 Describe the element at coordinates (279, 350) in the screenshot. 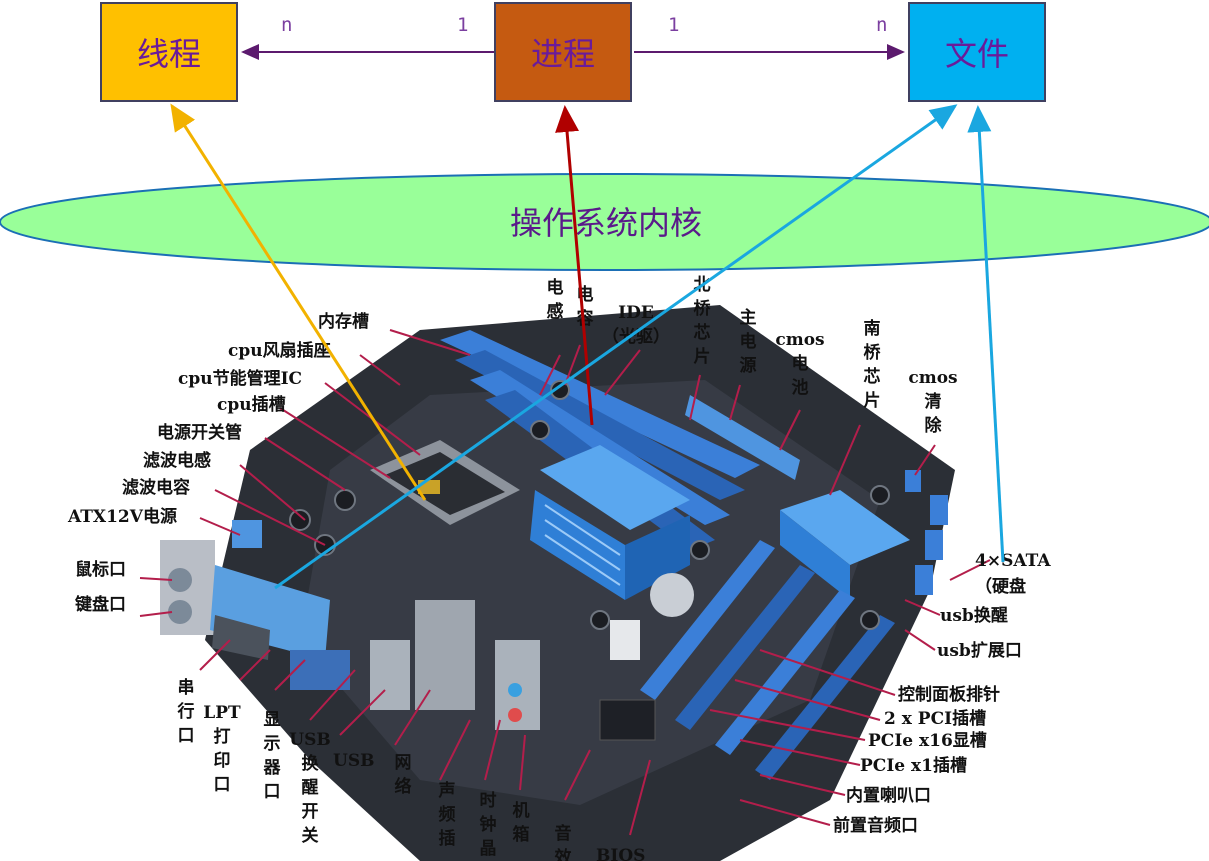

I see `label-cpu-fan: cpu风扇插座` at that location.